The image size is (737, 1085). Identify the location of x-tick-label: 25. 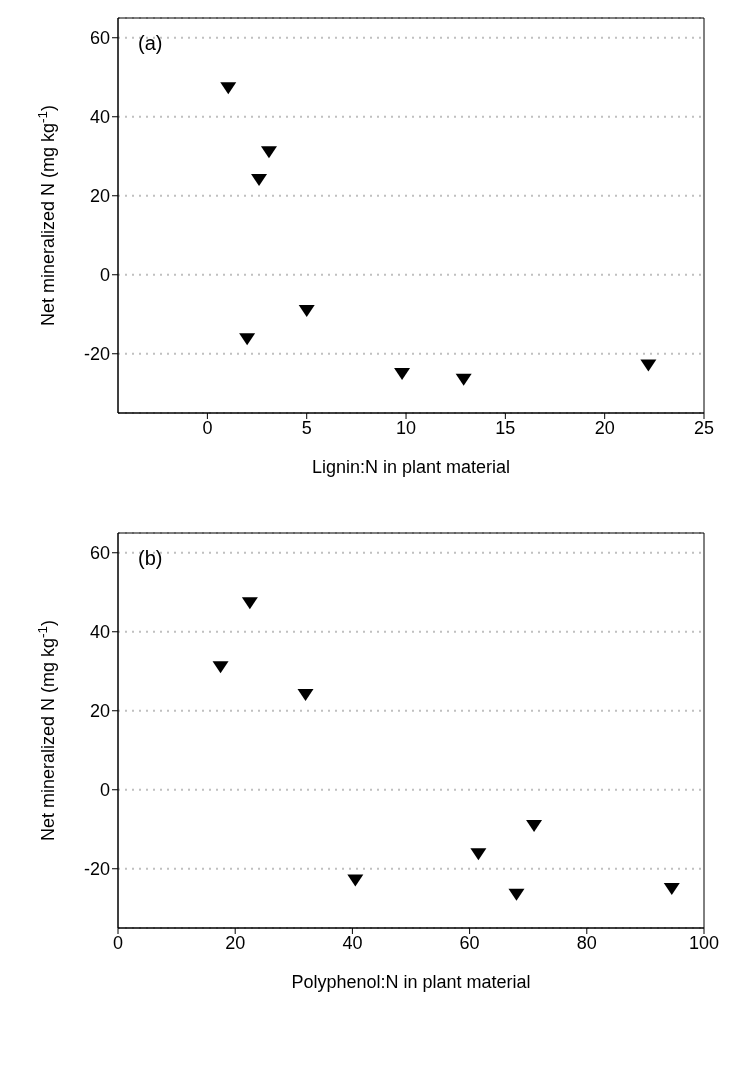
(704, 427).